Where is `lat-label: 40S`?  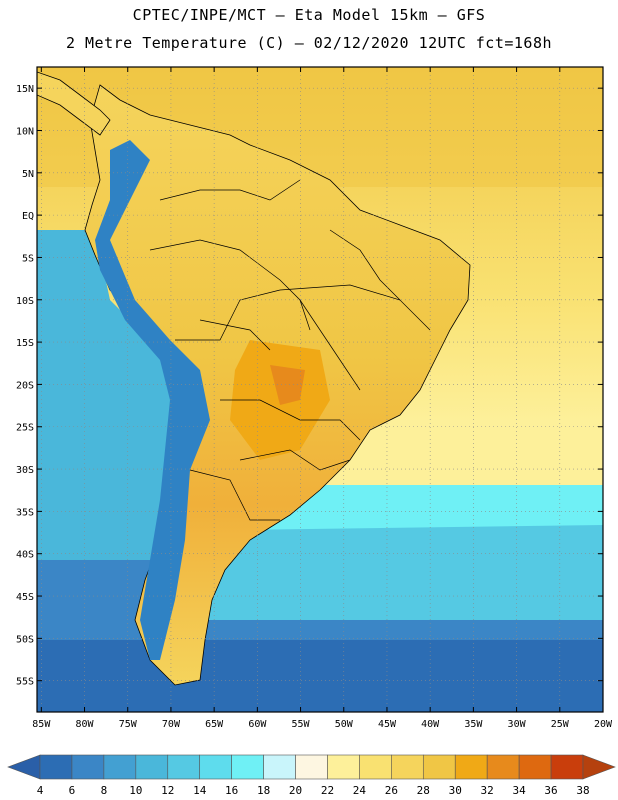 lat-label: 40S is located at coordinates (25, 555).